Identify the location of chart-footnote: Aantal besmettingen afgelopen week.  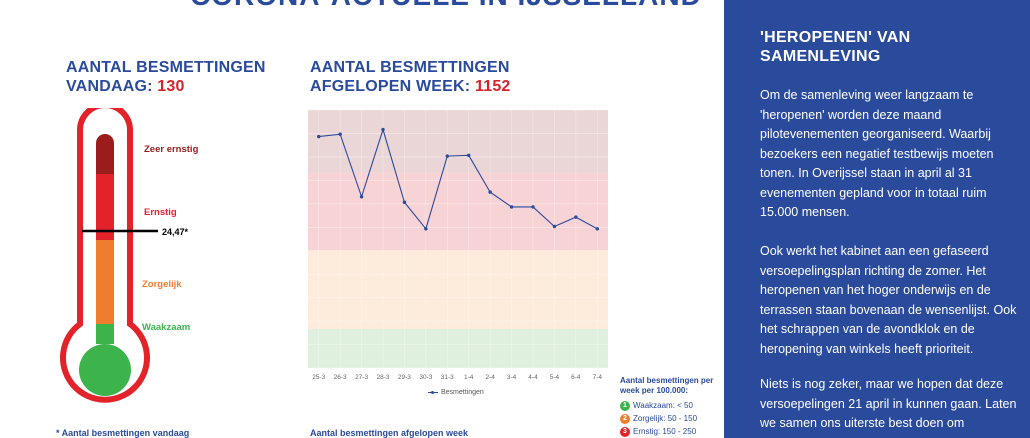
(389, 433).